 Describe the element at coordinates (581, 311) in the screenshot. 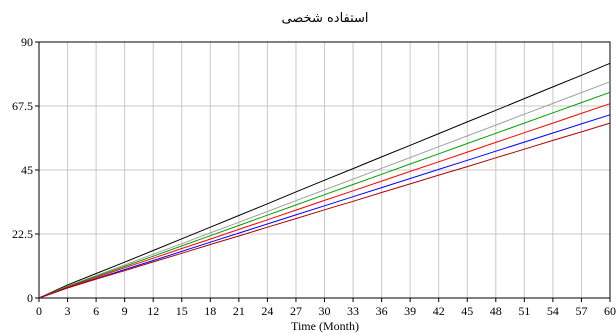

I see `x-tick-label: 57` at that location.